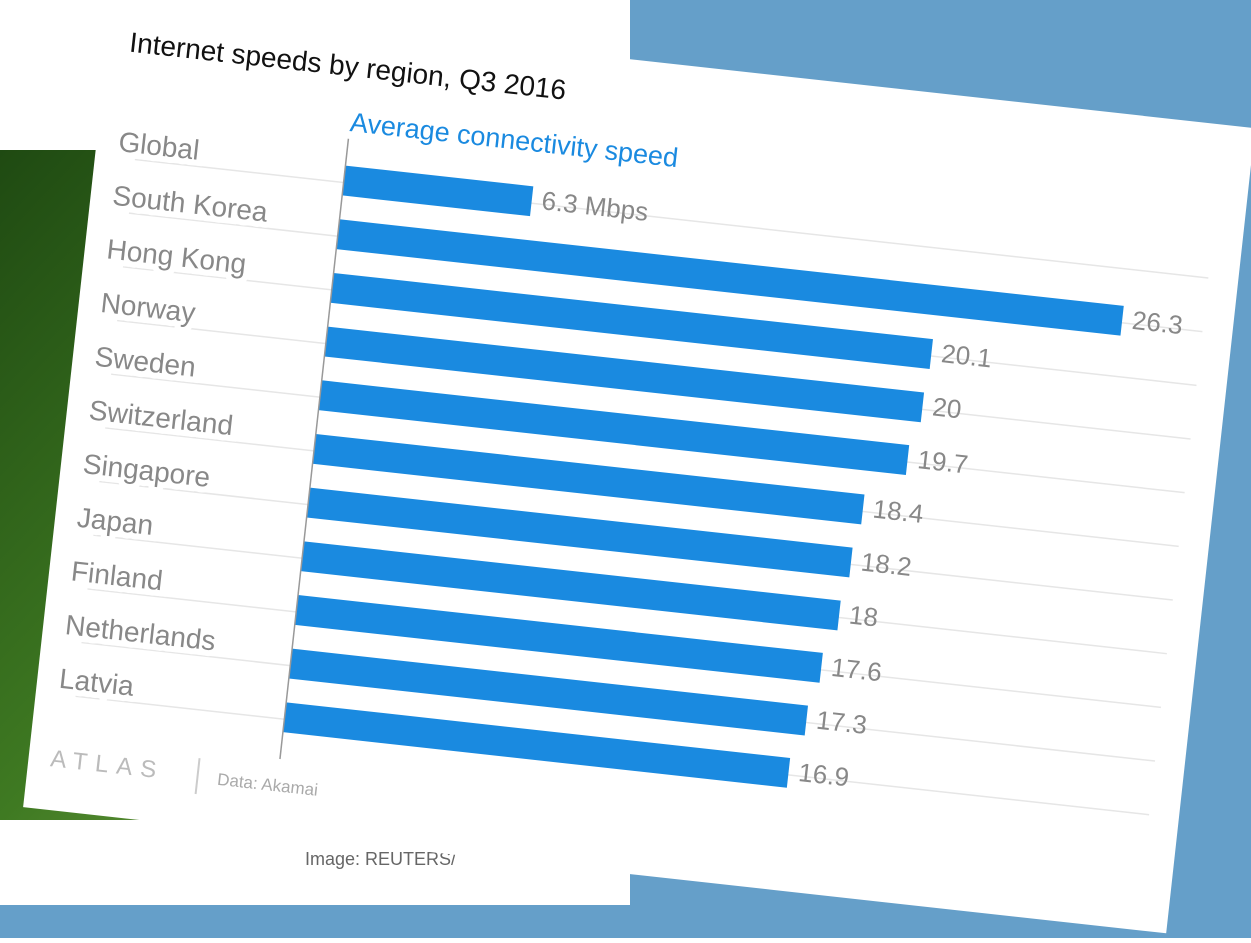  What do you see at coordinates (967, 355) in the screenshot?
I see `value-label: 20.1` at bounding box center [967, 355].